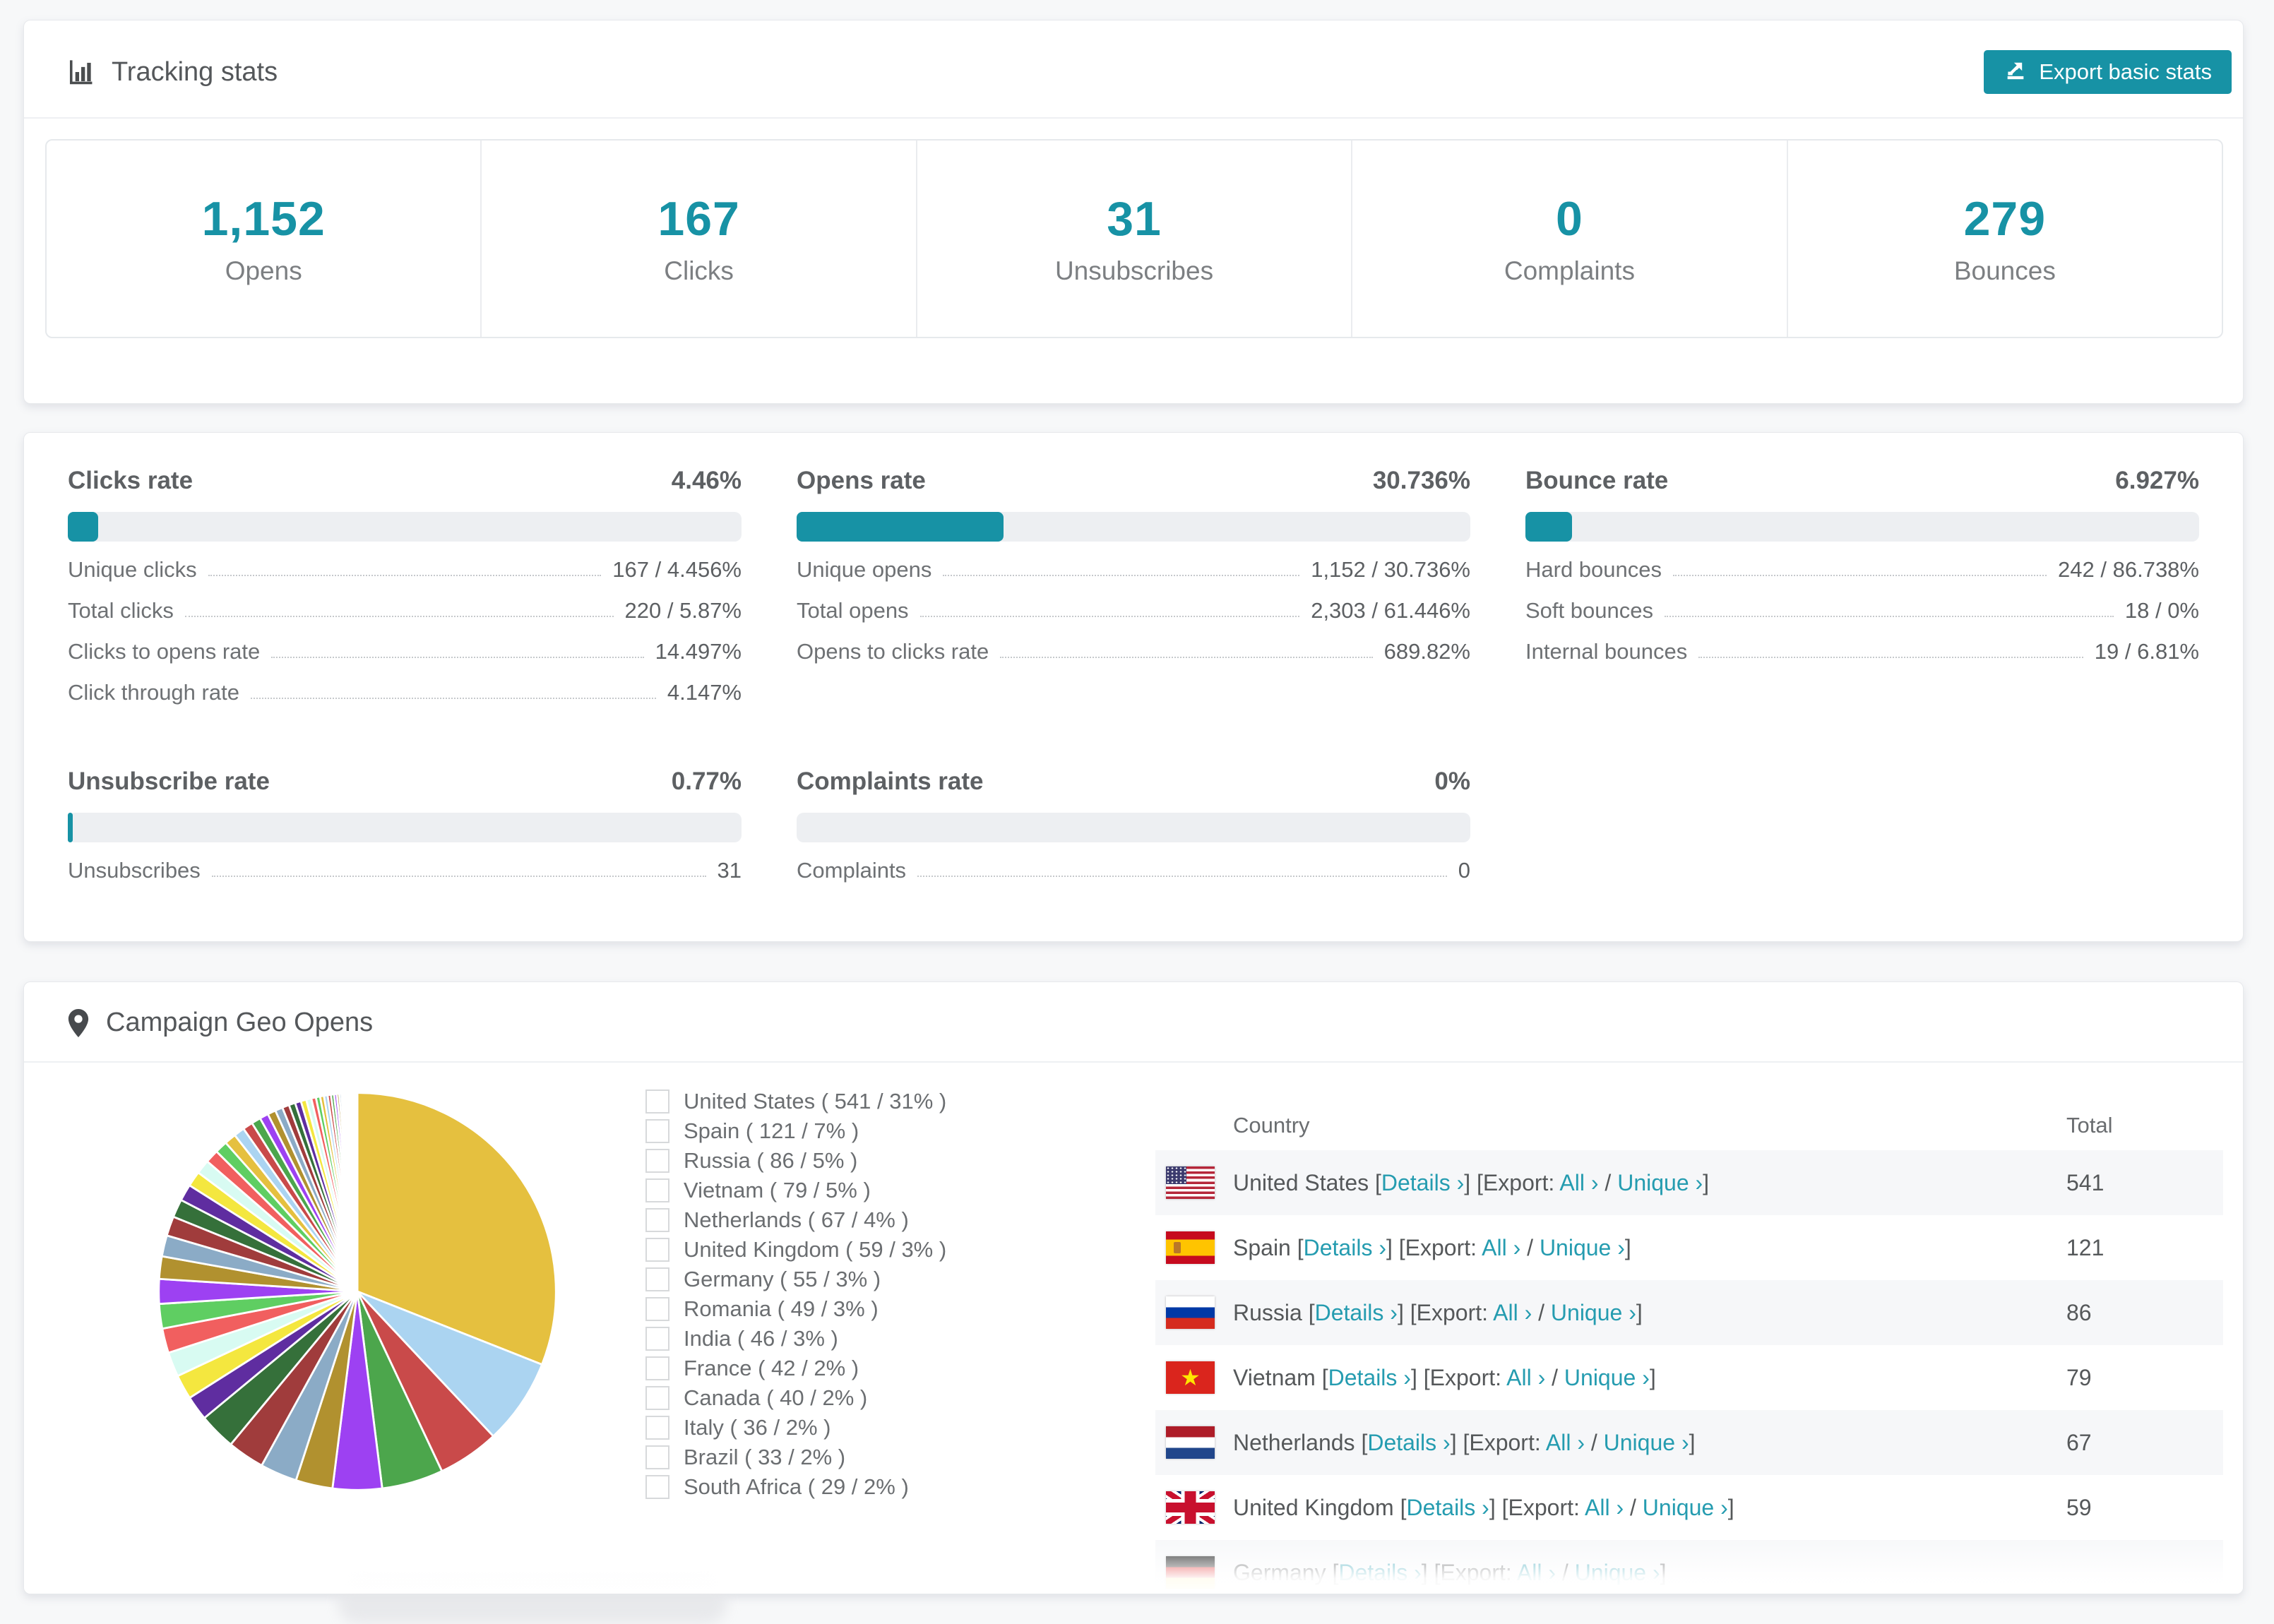 This screenshot has width=2274, height=1624. I want to click on legend-label: Canada ( 40 / 2% ), so click(775, 1398).